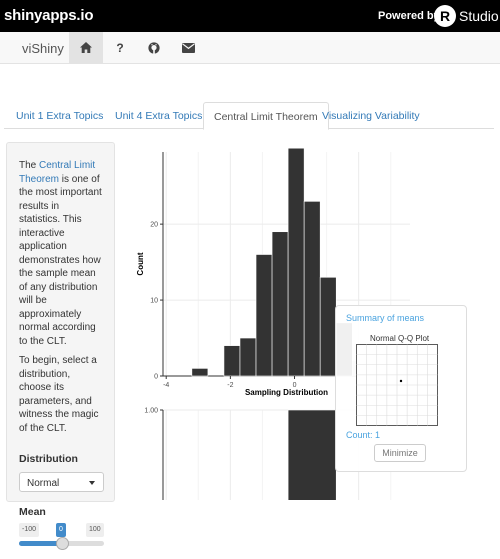  What do you see at coordinates (32, 511) in the screenshot?
I see `mean-label: Mean` at bounding box center [32, 511].